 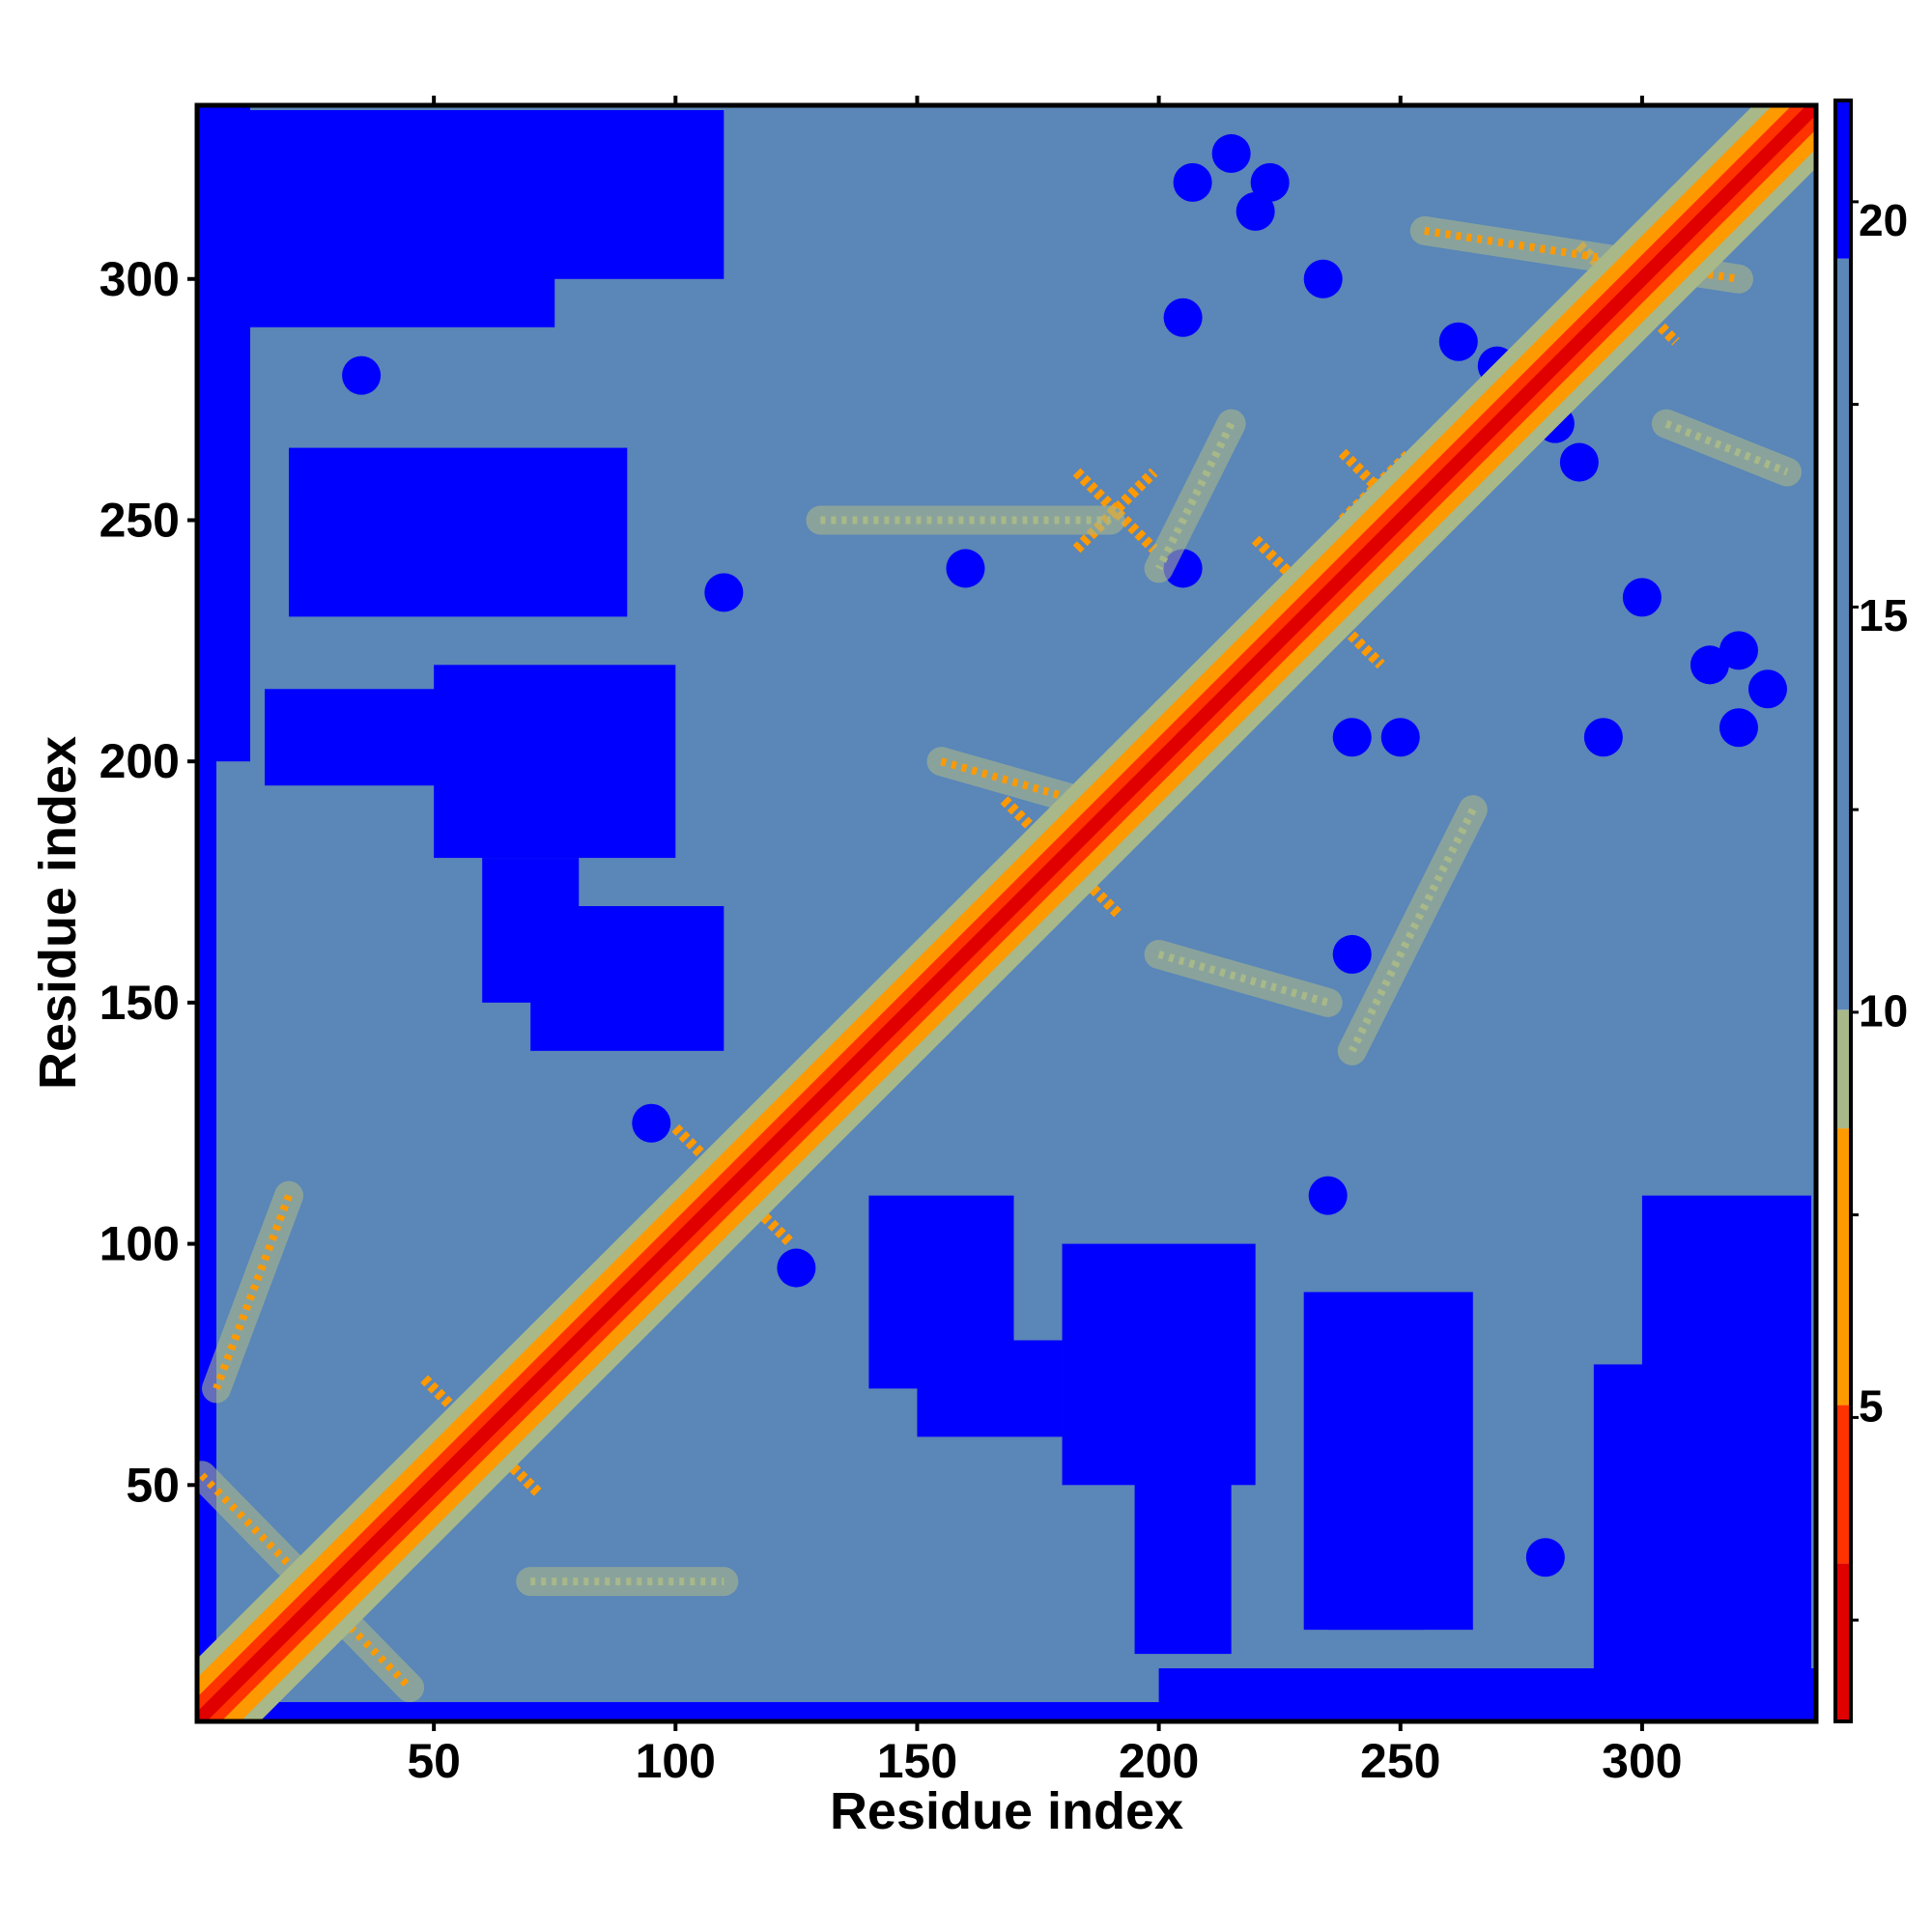 What do you see at coordinates (1883, 1011) in the screenshot?
I see `colorbar-tick-label: 10` at bounding box center [1883, 1011].